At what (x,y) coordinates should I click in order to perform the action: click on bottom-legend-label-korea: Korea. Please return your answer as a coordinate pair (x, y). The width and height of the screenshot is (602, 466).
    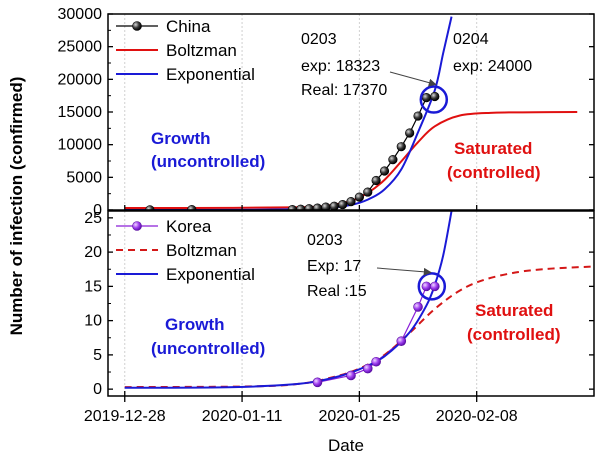
    Looking at the image, I should click on (189, 226).